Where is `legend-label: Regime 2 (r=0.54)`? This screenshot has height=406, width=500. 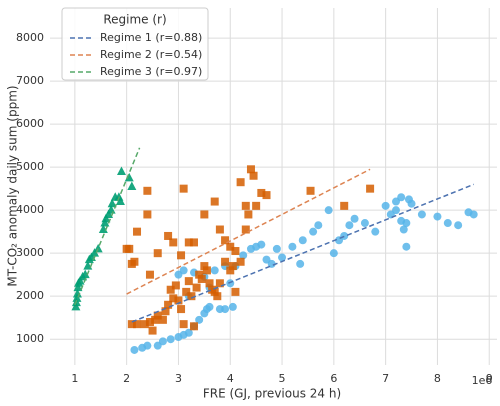 legend-label: Regime 2 (r=0.54) is located at coordinates (151, 54).